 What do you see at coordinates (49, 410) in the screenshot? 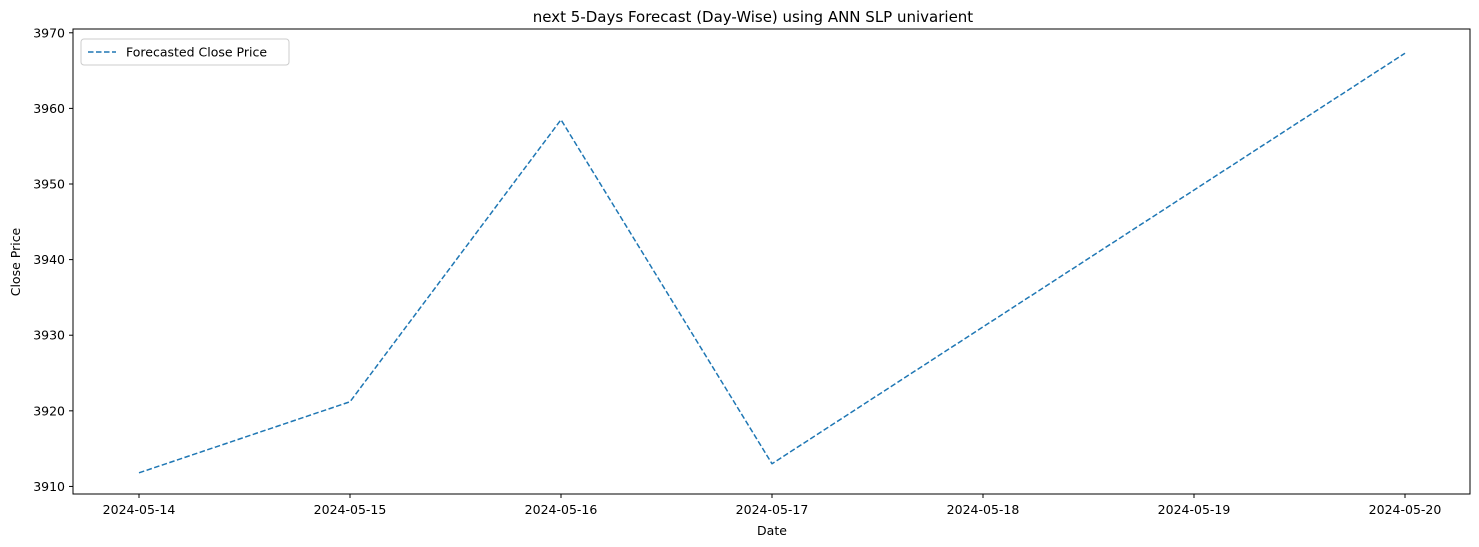
I see `y-tick-label: 3920` at bounding box center [49, 410].